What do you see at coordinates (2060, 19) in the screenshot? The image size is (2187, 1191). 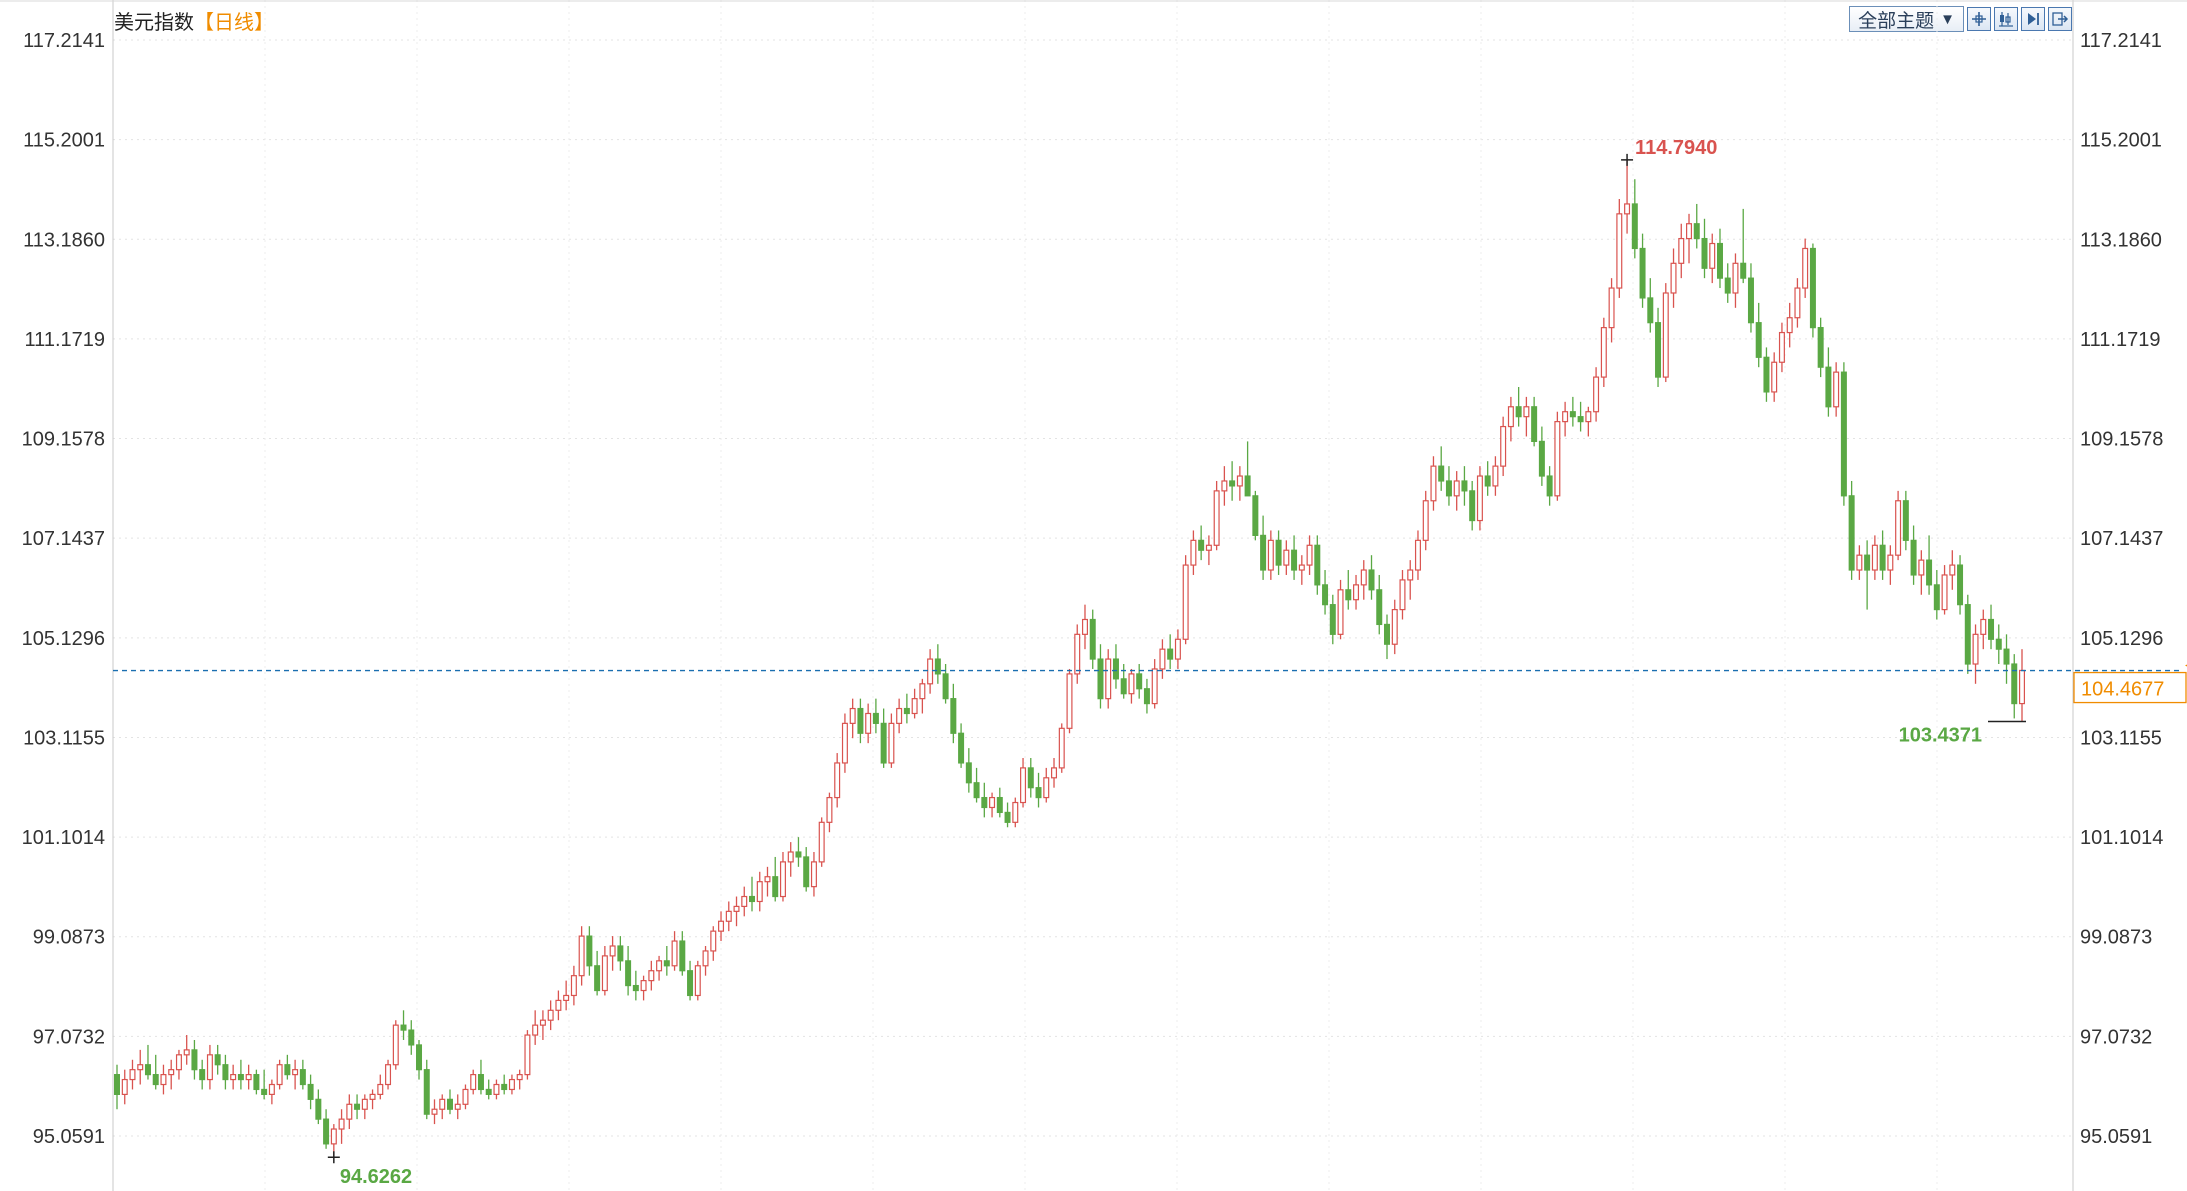 I see `export-icon` at bounding box center [2060, 19].